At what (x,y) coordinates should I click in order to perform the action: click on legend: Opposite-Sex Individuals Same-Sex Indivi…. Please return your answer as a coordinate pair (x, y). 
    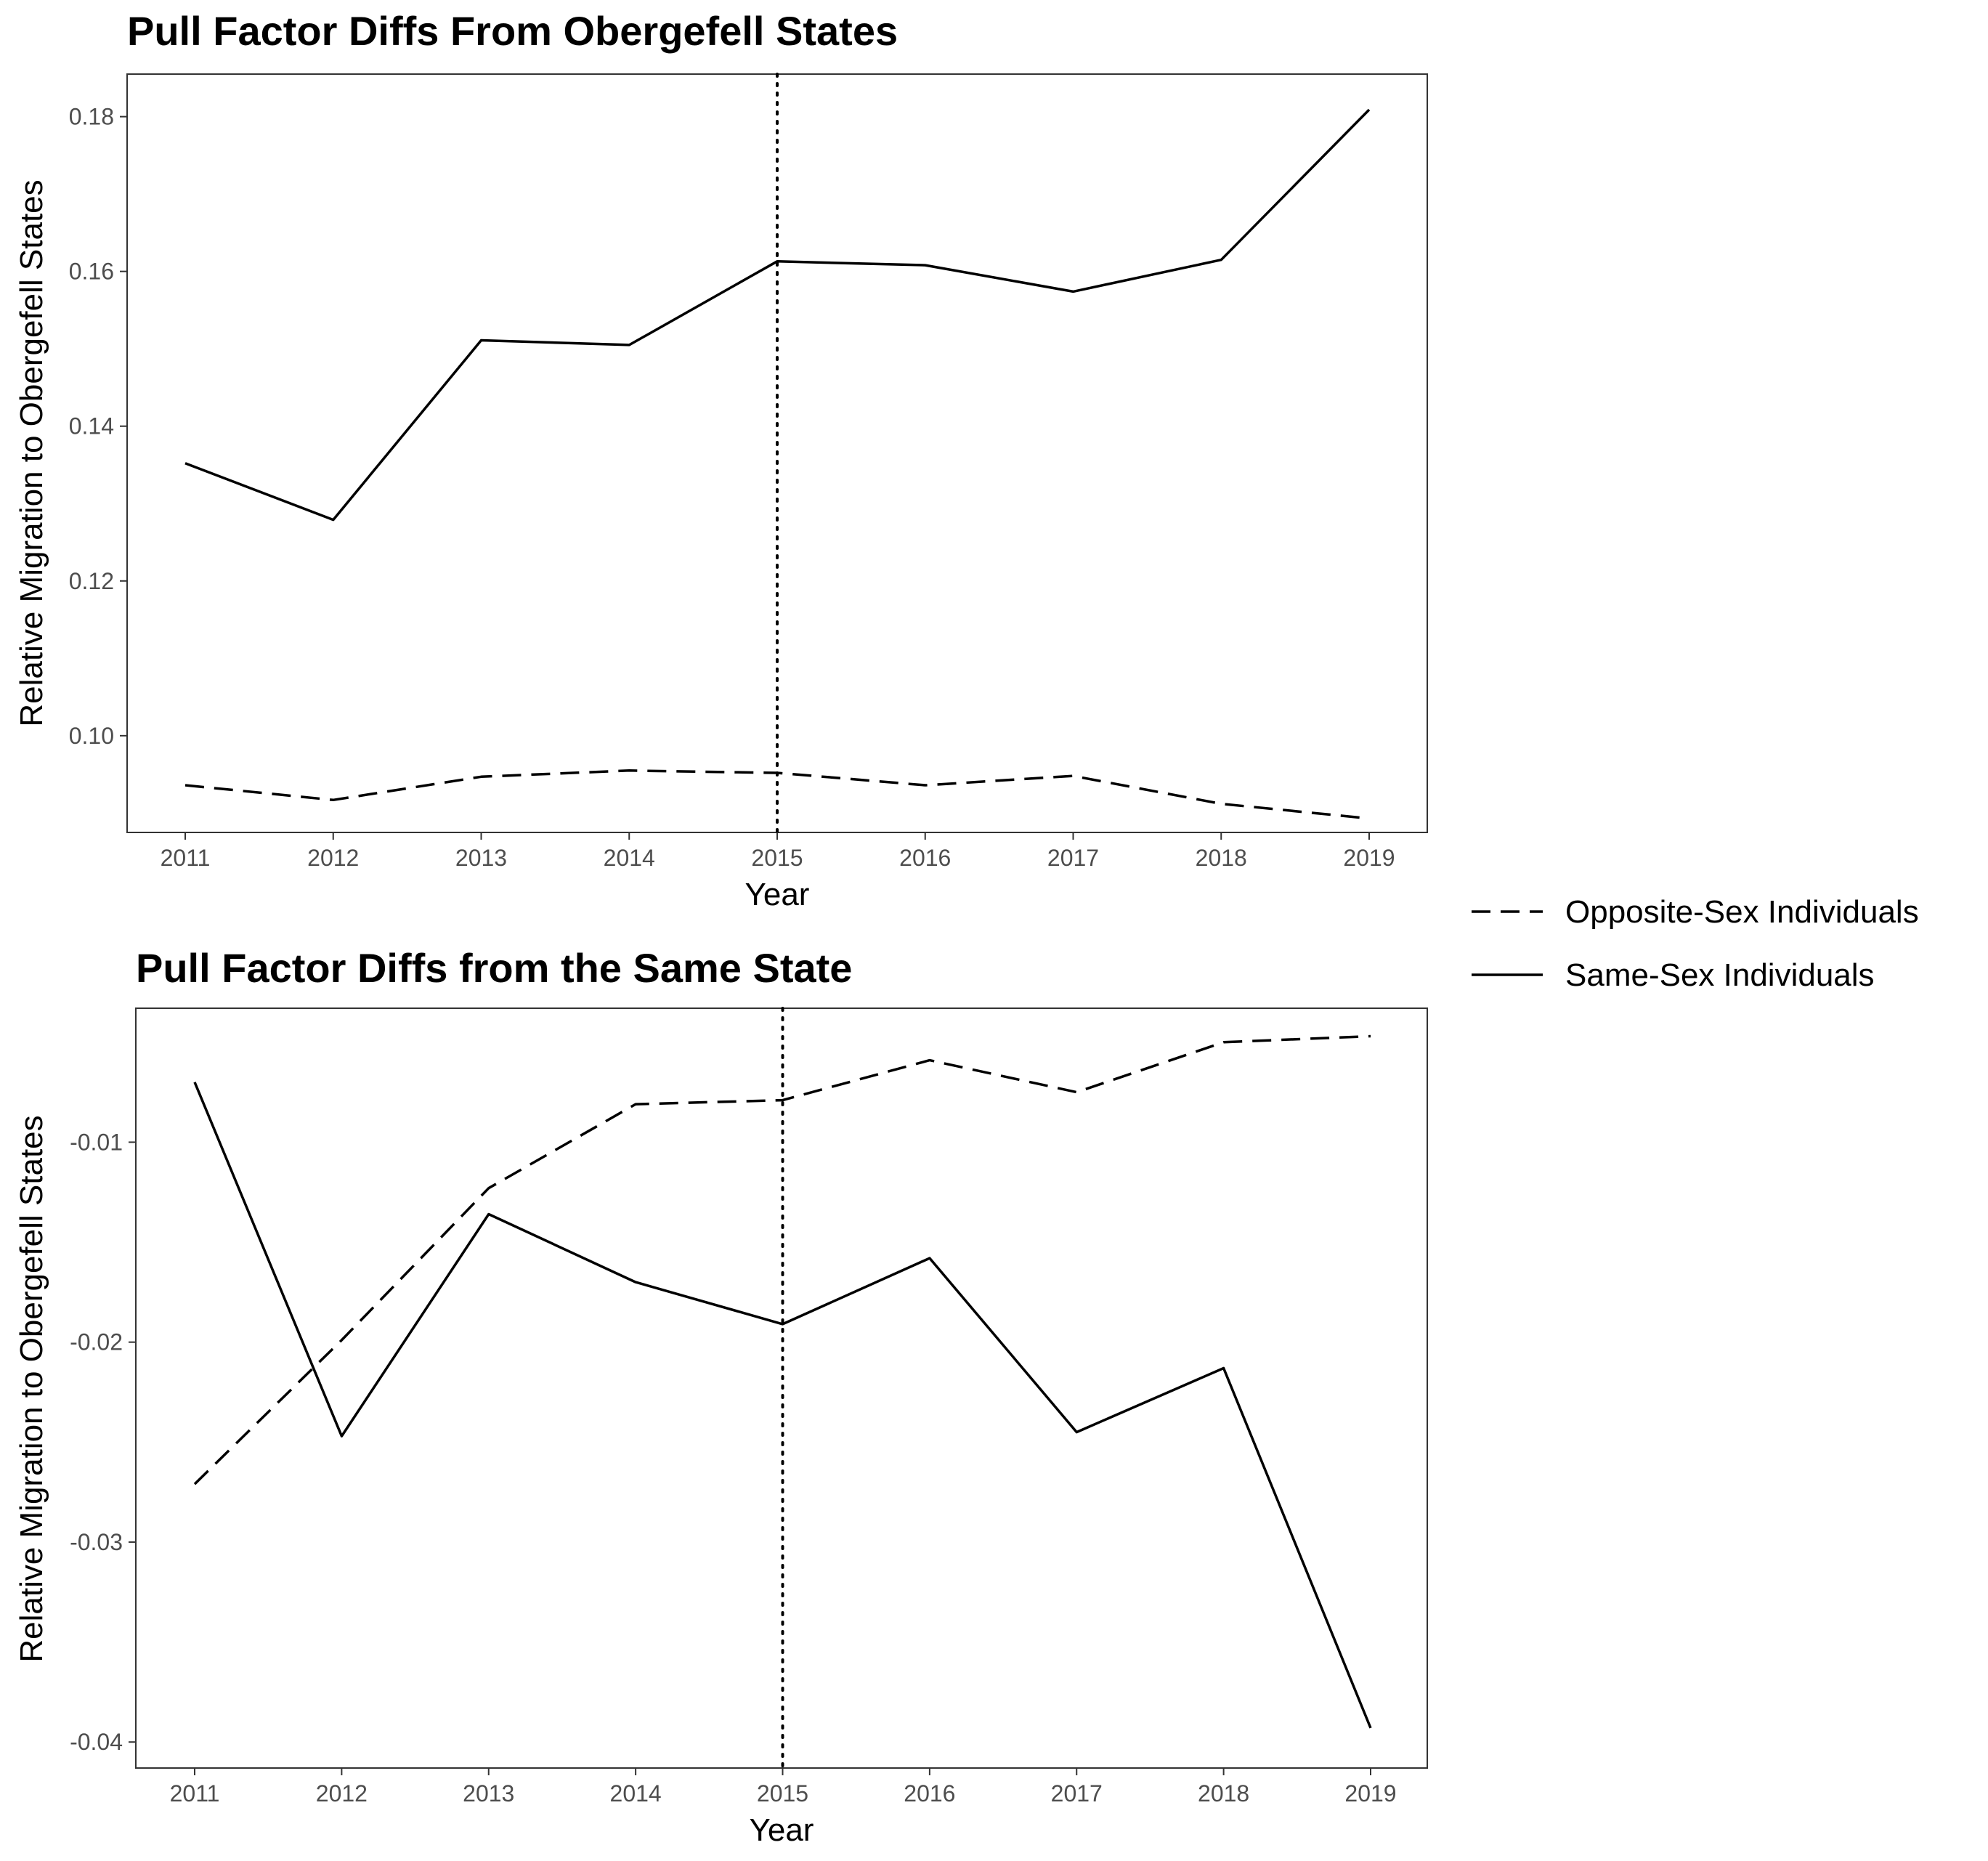
    Looking at the image, I should click on (1695, 943).